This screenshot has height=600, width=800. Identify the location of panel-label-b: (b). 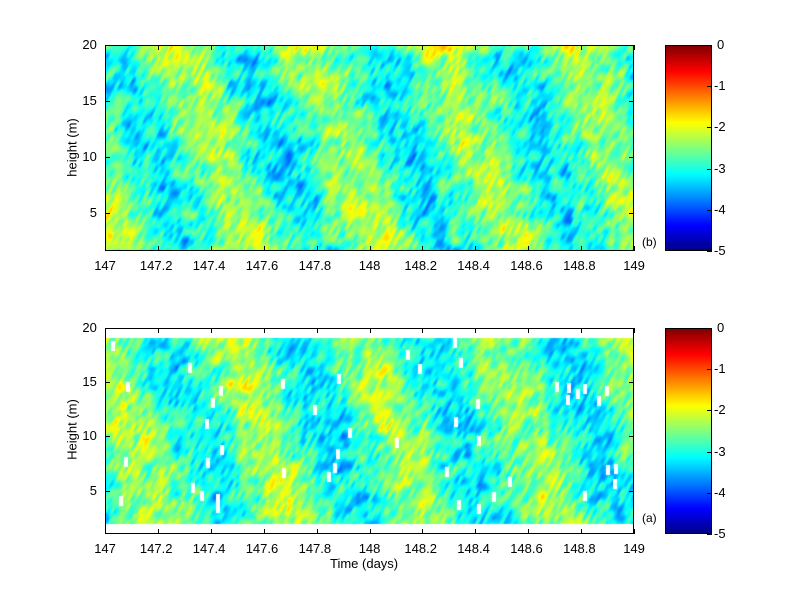
(649, 242).